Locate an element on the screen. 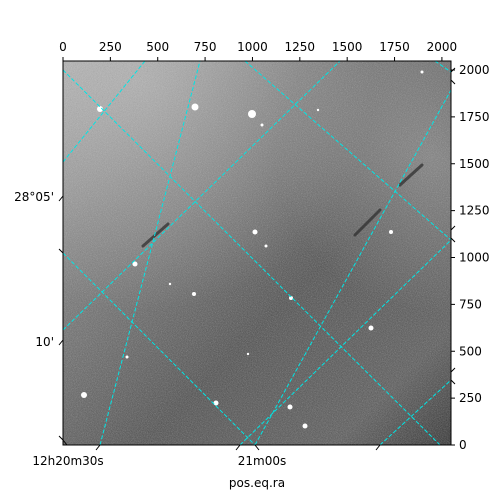  dec-tick-label: 10' is located at coordinates (44, 342).